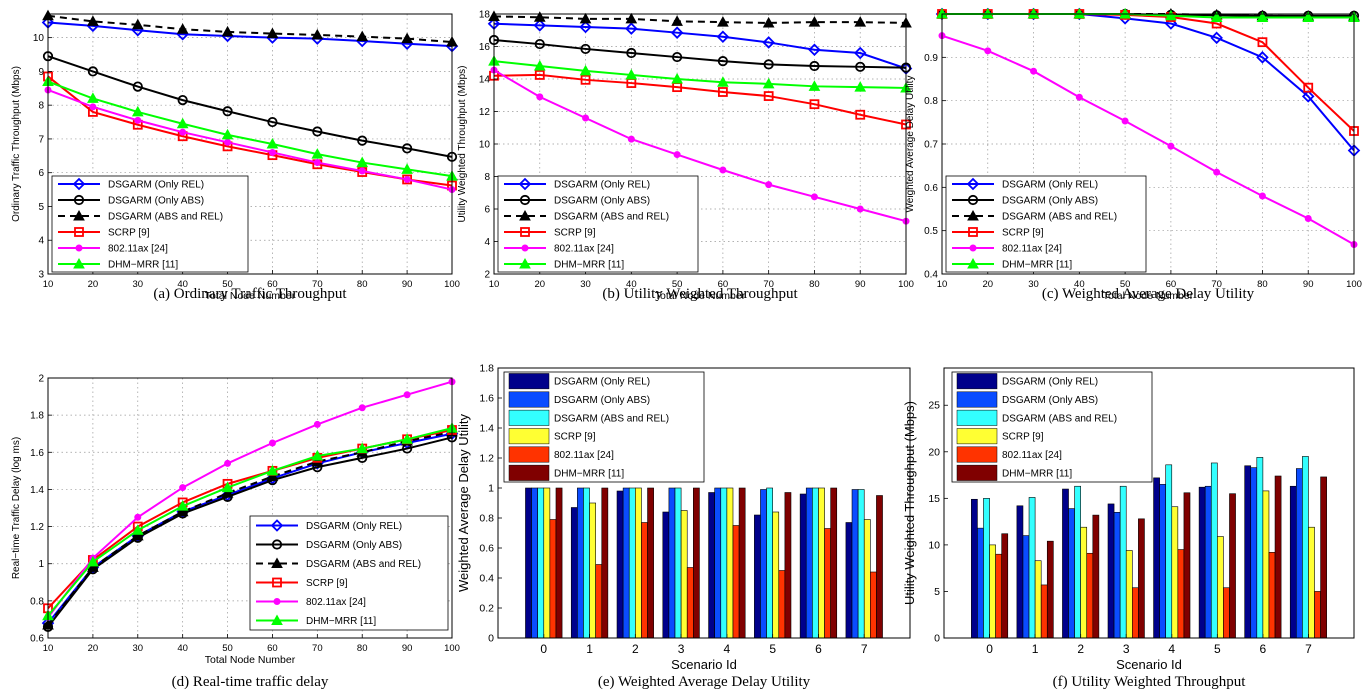  Describe the element at coordinates (575, 437) in the screenshot. I see `legend-label: SCRP [9]` at that location.